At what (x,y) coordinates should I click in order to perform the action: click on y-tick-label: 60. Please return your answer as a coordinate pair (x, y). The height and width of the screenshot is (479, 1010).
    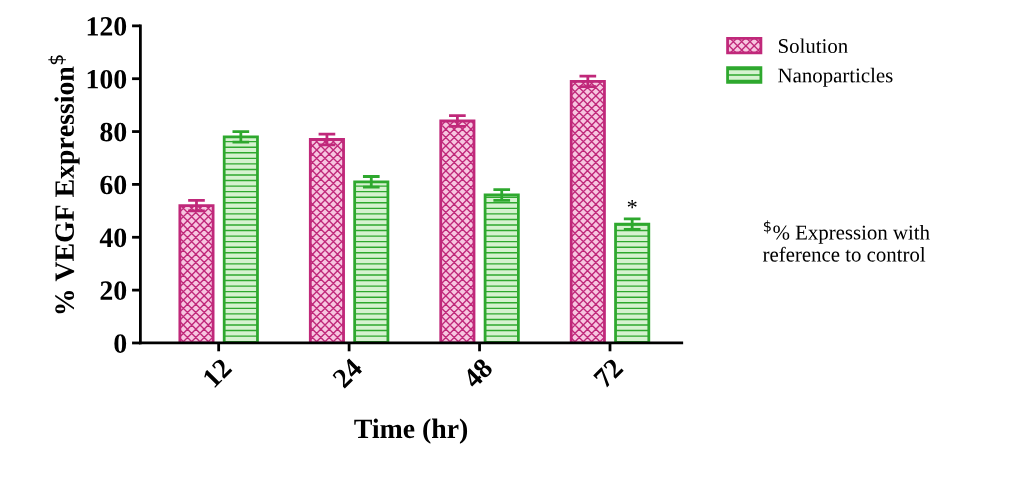
    Looking at the image, I should click on (113, 185).